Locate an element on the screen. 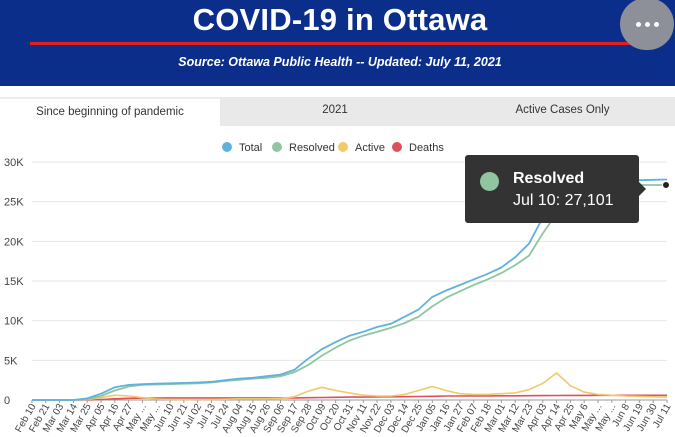 The width and height of the screenshot is (675, 437). tooltip-pointer is located at coordinates (642, 189).